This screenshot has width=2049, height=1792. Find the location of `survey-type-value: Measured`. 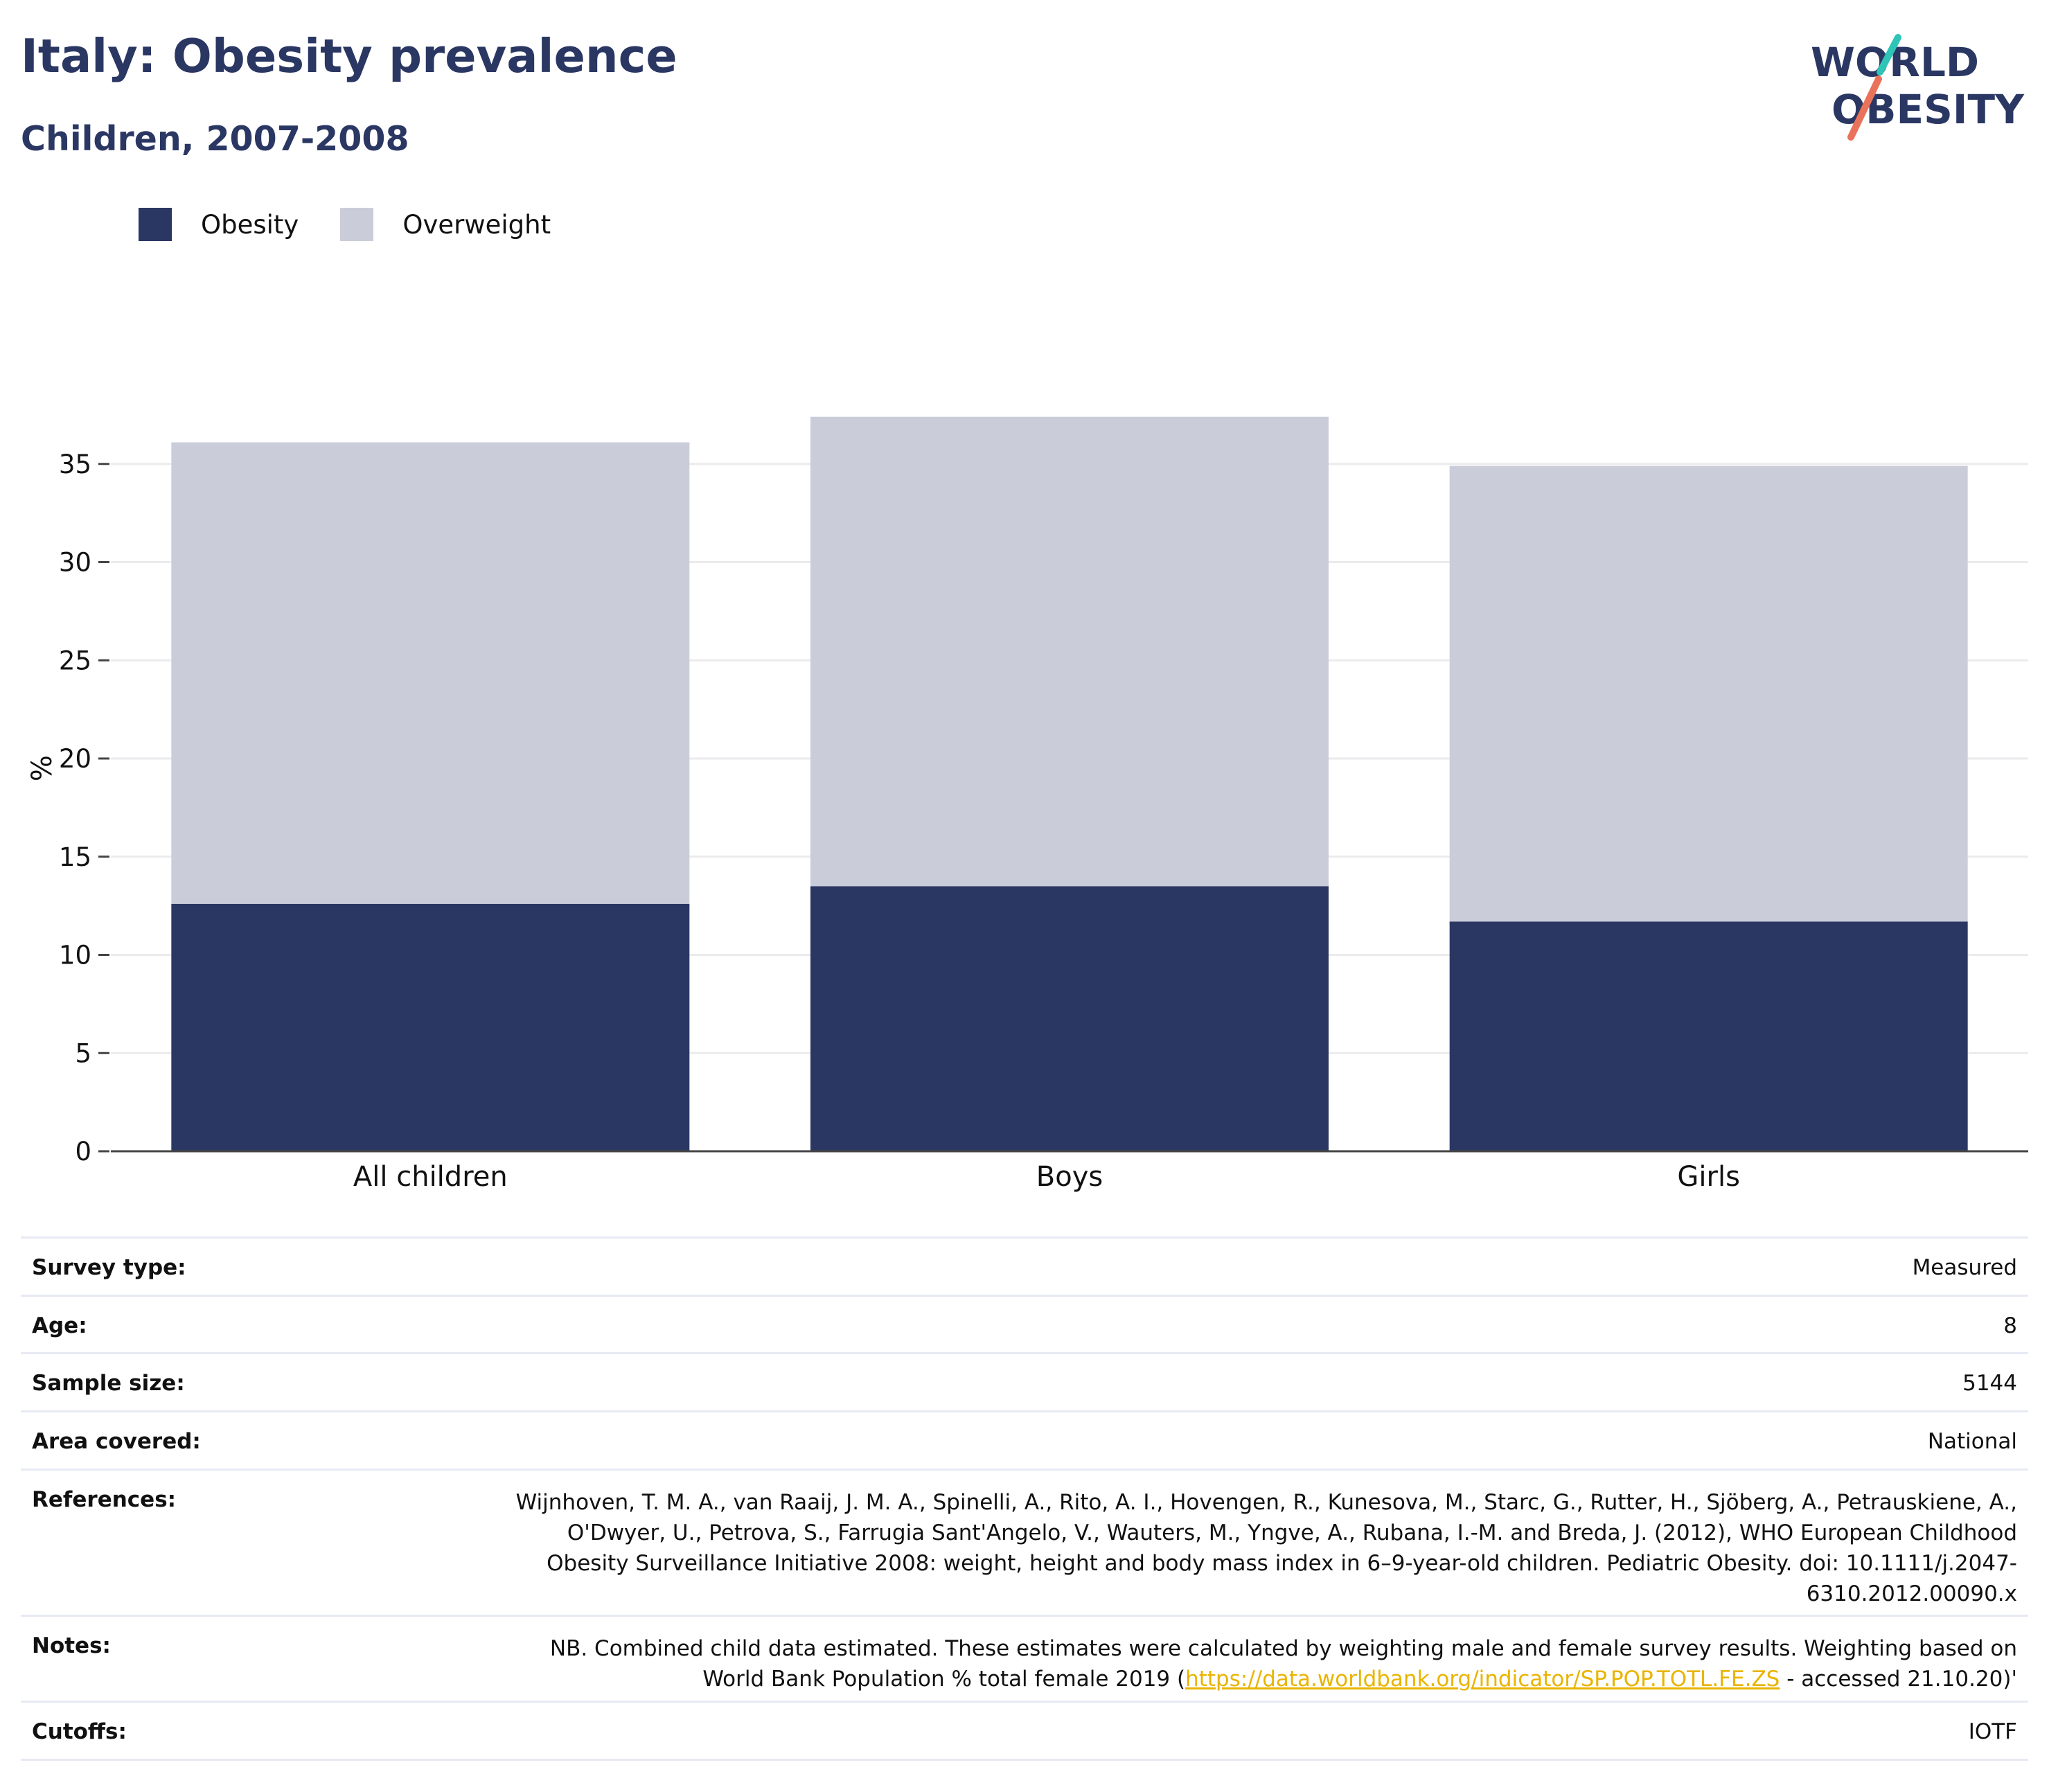

survey-type-value: Measured is located at coordinates (1965, 1267).